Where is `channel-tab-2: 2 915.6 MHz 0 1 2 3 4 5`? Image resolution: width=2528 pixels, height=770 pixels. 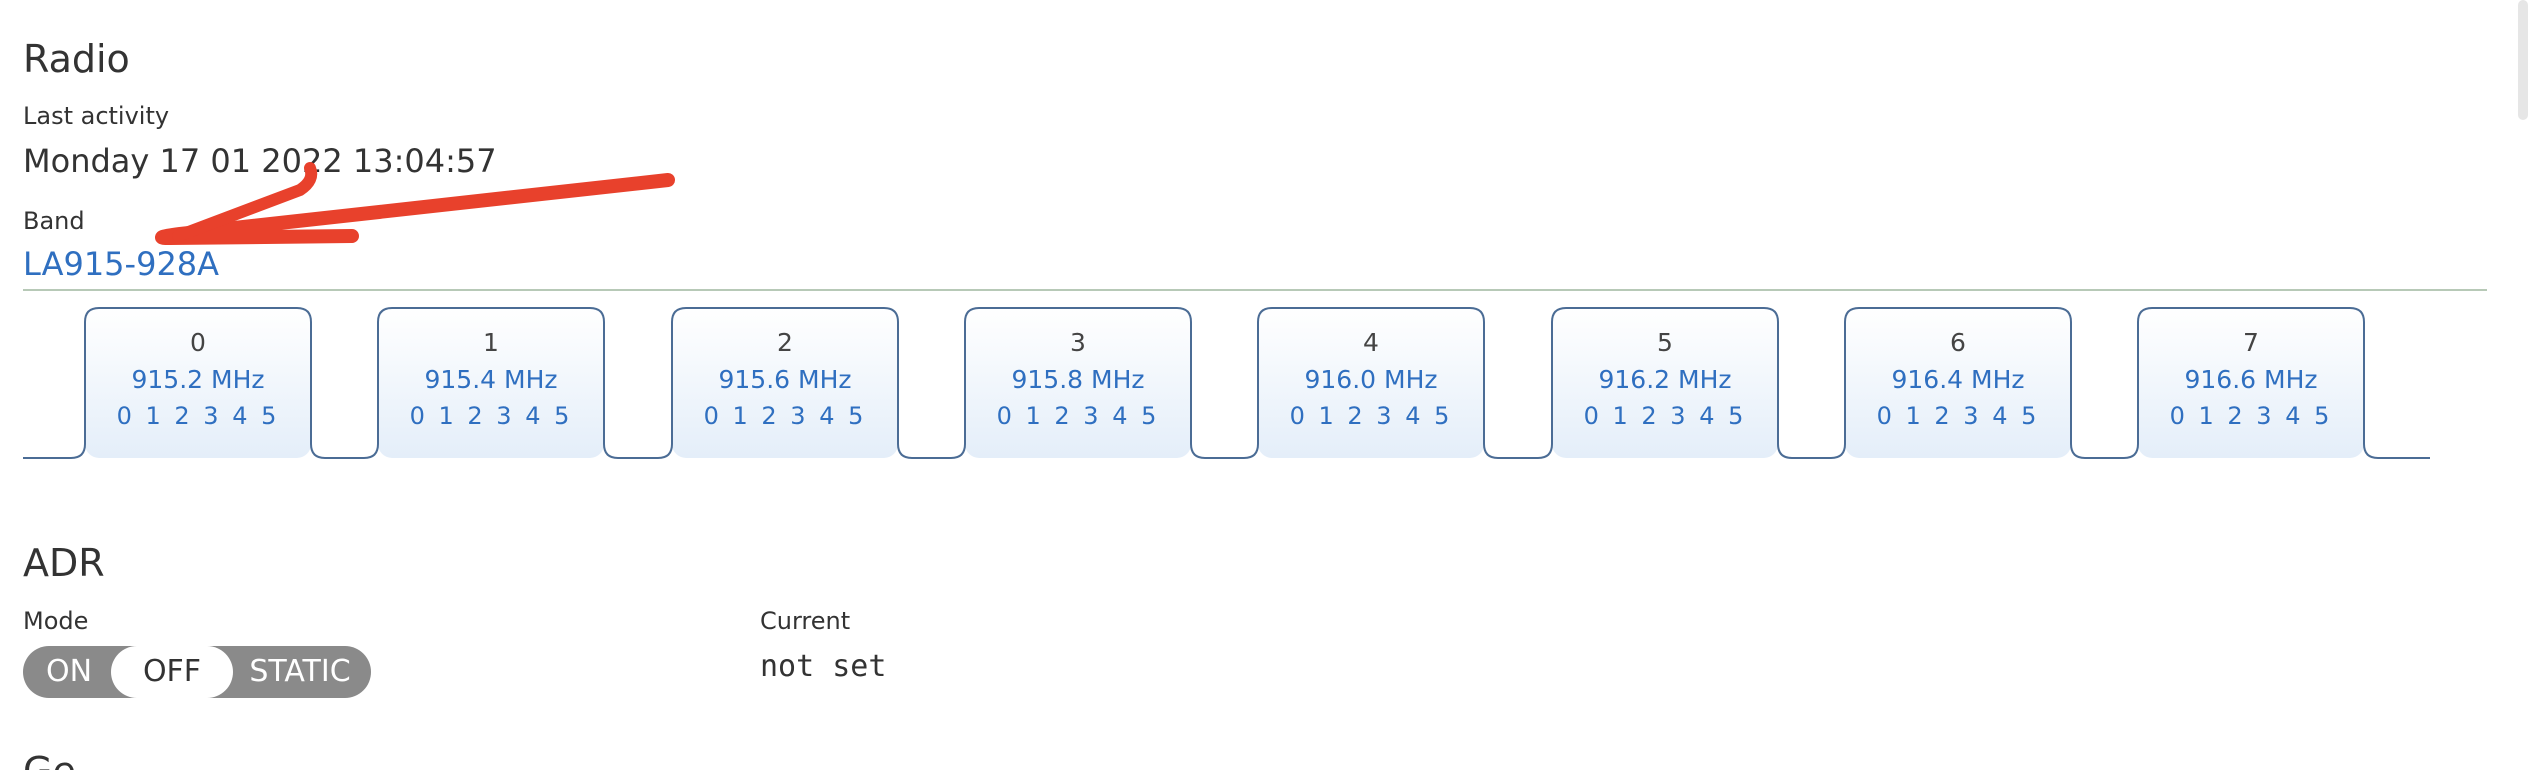
channel-tab-2: 2 915.6 MHz 0 1 2 3 4 5 is located at coordinates (785, 383).